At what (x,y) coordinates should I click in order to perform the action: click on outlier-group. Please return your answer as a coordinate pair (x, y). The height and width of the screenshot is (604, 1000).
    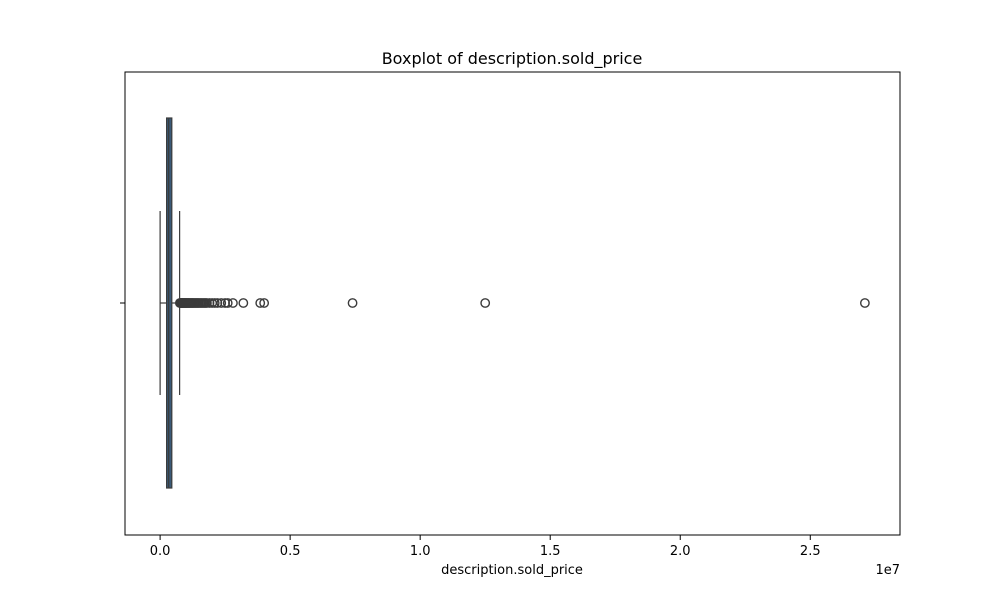
    Looking at the image, I should click on (522, 303).